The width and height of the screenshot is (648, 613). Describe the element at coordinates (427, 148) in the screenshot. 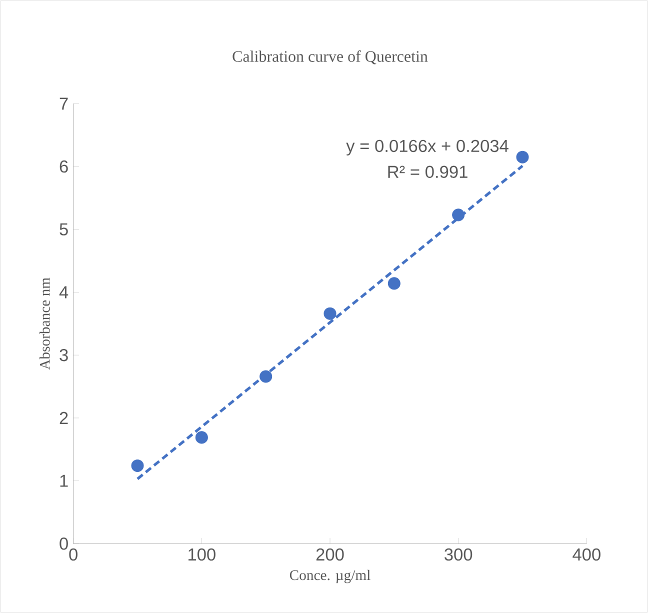

I see `annotation: y = 0.0166x + 0.2034` at that location.